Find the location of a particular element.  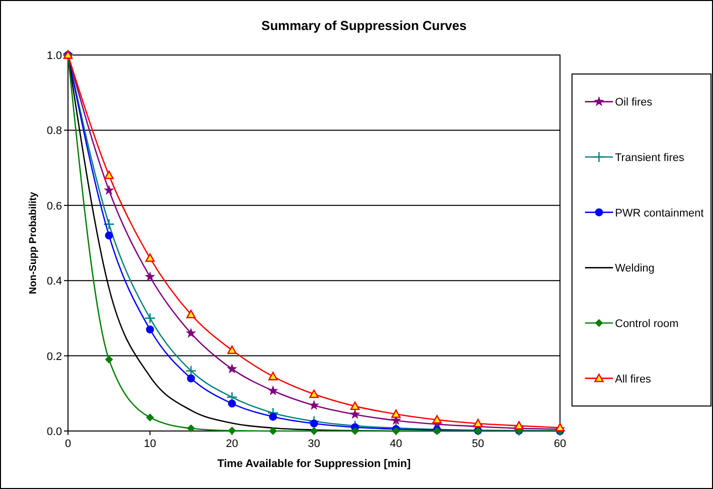

y-axis-title: Non-Supp Probability is located at coordinates (33, 242).